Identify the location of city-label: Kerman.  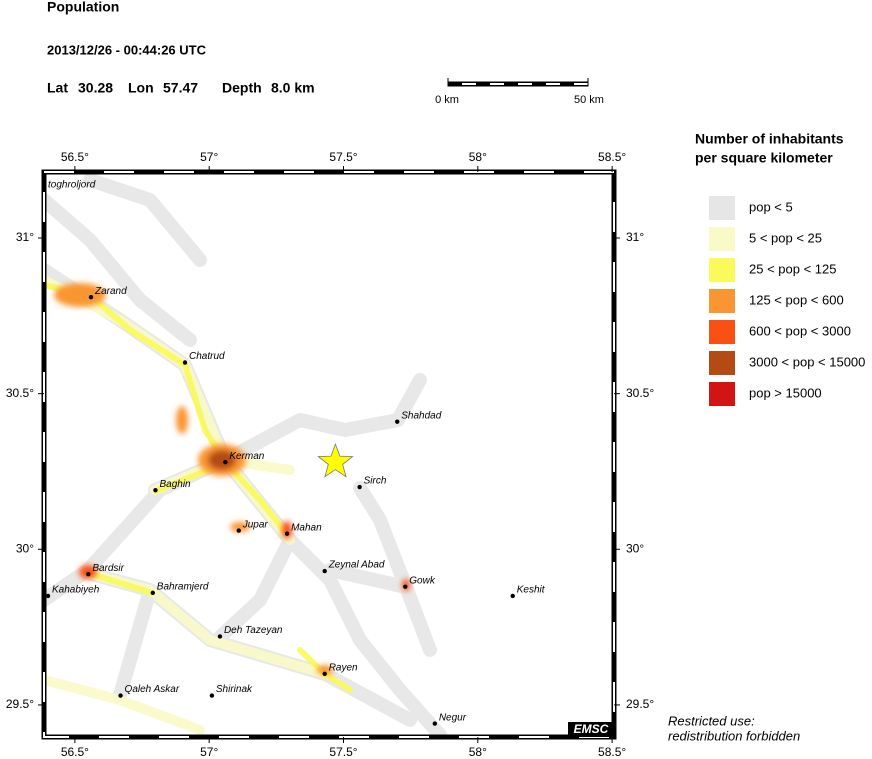
(246, 456).